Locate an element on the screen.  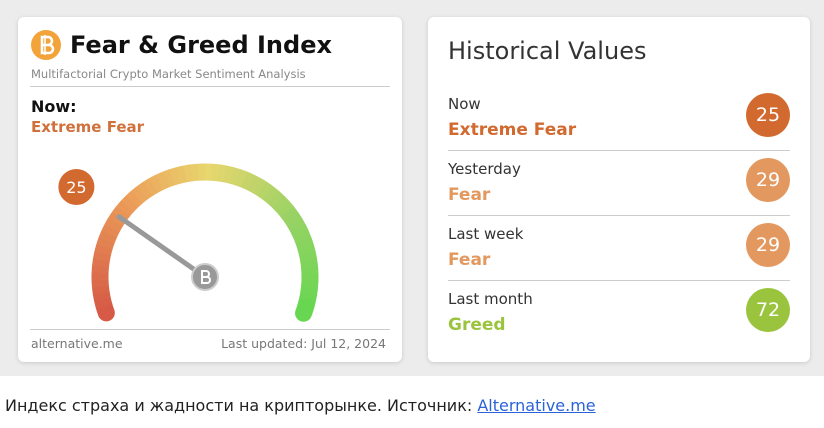
historical-title: Historical Values is located at coordinates (547, 51).